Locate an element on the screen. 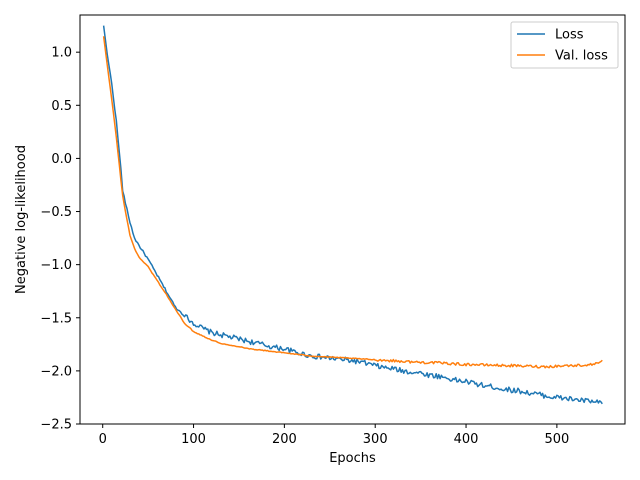 The image size is (640, 480). x-tick-label: 500 is located at coordinates (556, 439).